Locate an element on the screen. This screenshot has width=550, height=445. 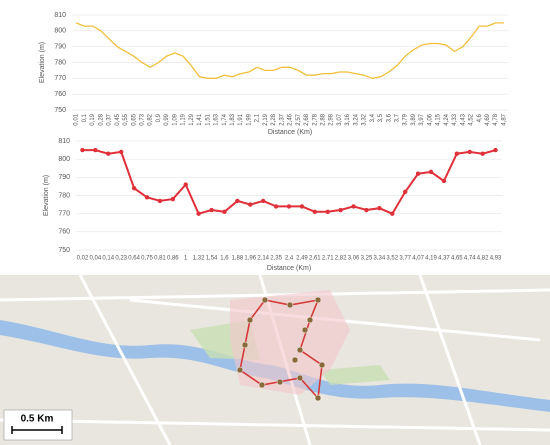
x-tick-label: 4,93 is located at coordinates (496, 259).